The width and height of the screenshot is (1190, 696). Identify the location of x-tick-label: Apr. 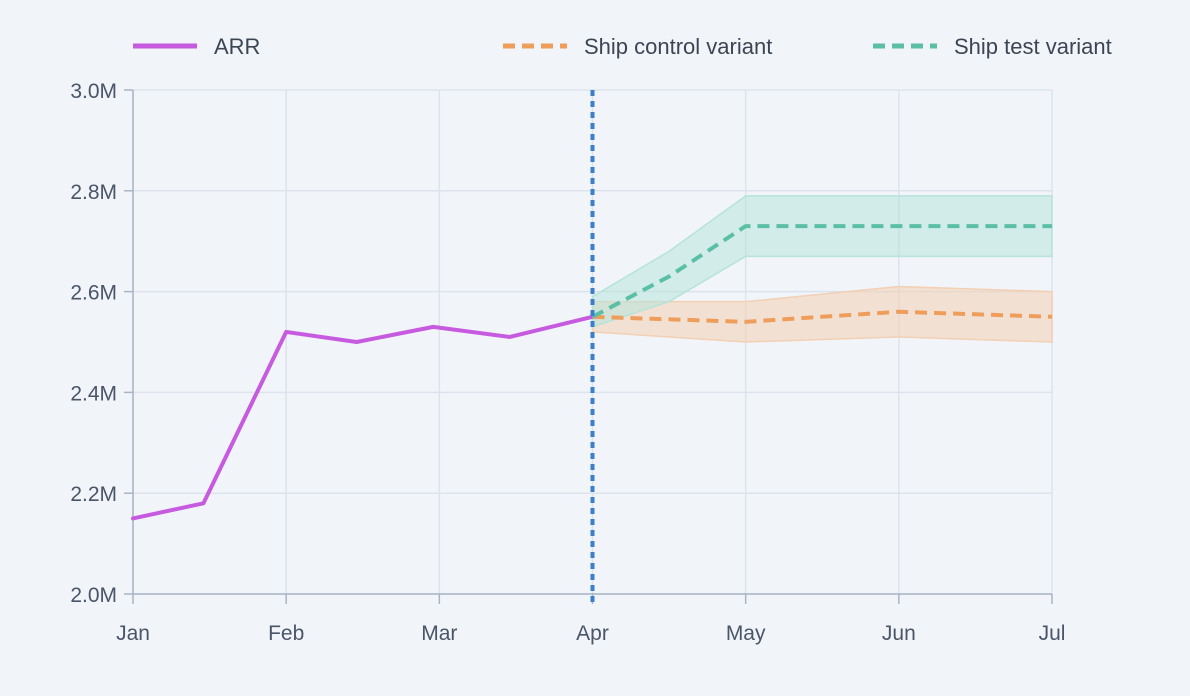
(592, 633).